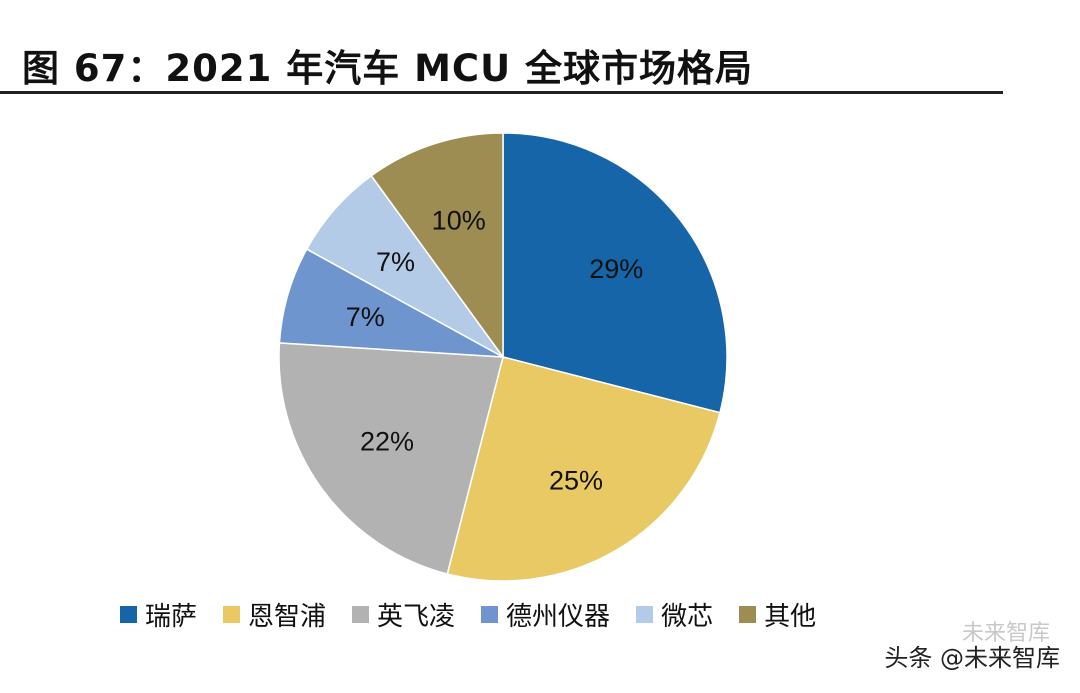 Image resolution: width=1080 pixels, height=693 pixels. What do you see at coordinates (972, 658) in the screenshot?
I see `watermark: 头条 @未来智库` at bounding box center [972, 658].